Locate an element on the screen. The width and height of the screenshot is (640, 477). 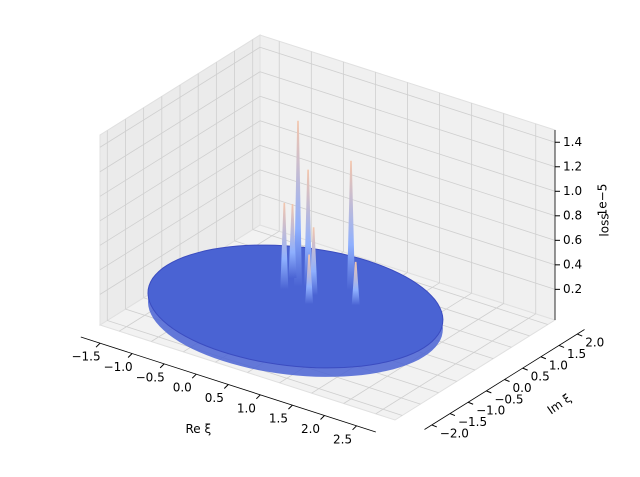
z-tick-label: 0.2 is located at coordinates (572, 289).